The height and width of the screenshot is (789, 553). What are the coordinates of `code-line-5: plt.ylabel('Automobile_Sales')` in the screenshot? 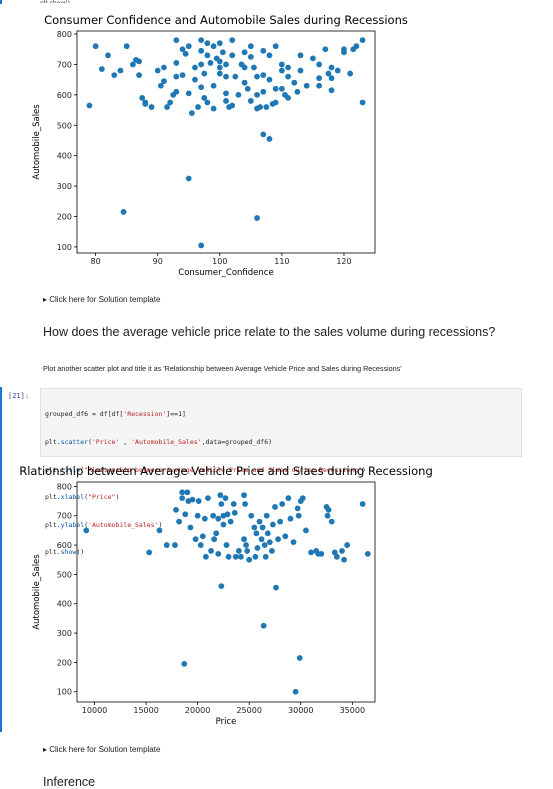 It's located at (104, 524).